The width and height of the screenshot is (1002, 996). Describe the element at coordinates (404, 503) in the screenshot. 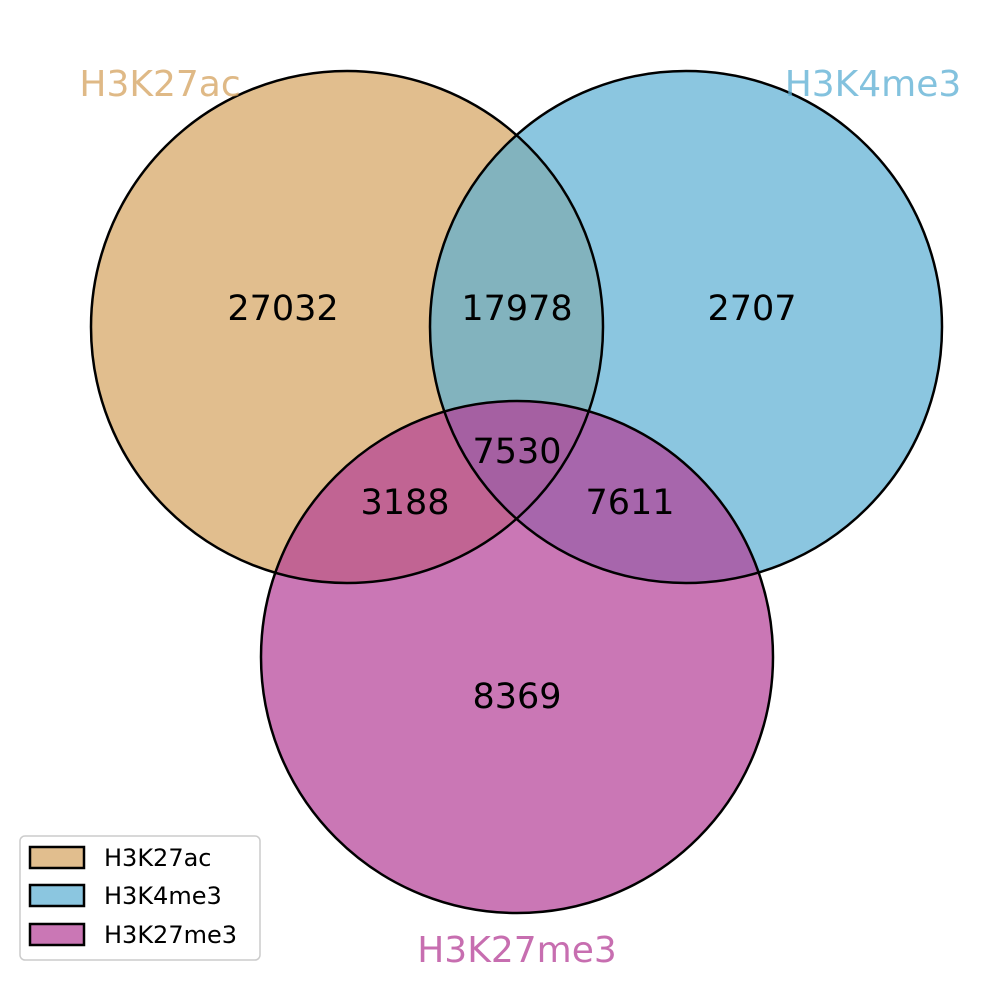

I see `count-h3k27ac-h3k27me3: 3188` at that location.